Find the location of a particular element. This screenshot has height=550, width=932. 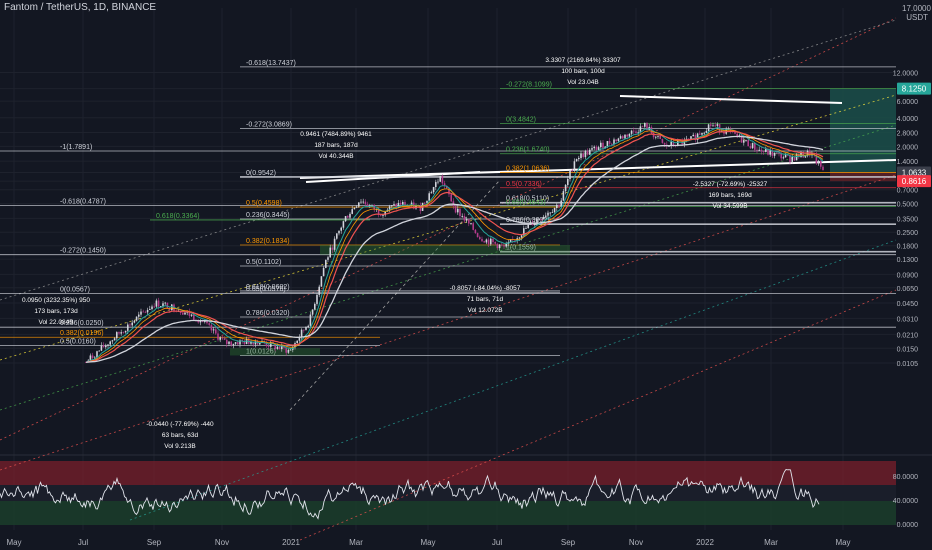

fib-level-label: 0.618(0.3364) is located at coordinates (178, 216).